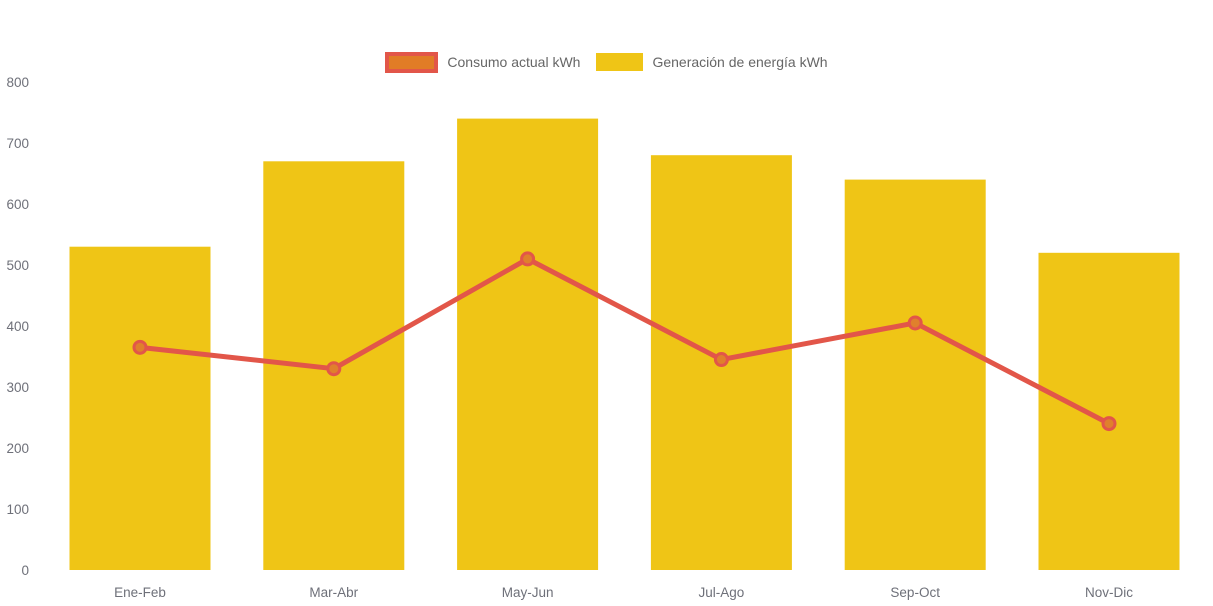  I want to click on legend-label-consumo: Consumo actual kWh, so click(514, 62).